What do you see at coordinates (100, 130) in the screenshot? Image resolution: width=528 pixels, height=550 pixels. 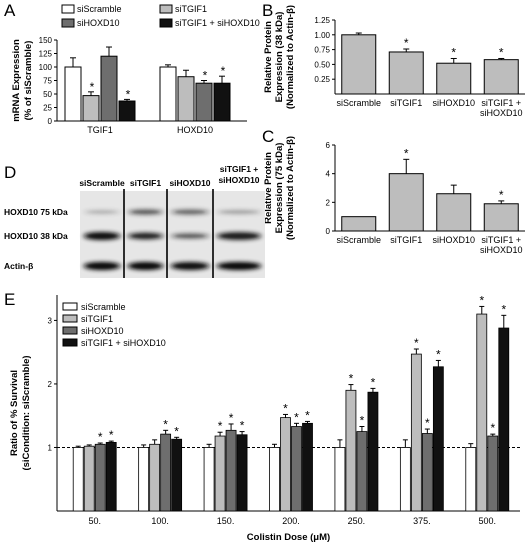 I see `panel-a-category-label: TGIF1` at bounding box center [100, 130].